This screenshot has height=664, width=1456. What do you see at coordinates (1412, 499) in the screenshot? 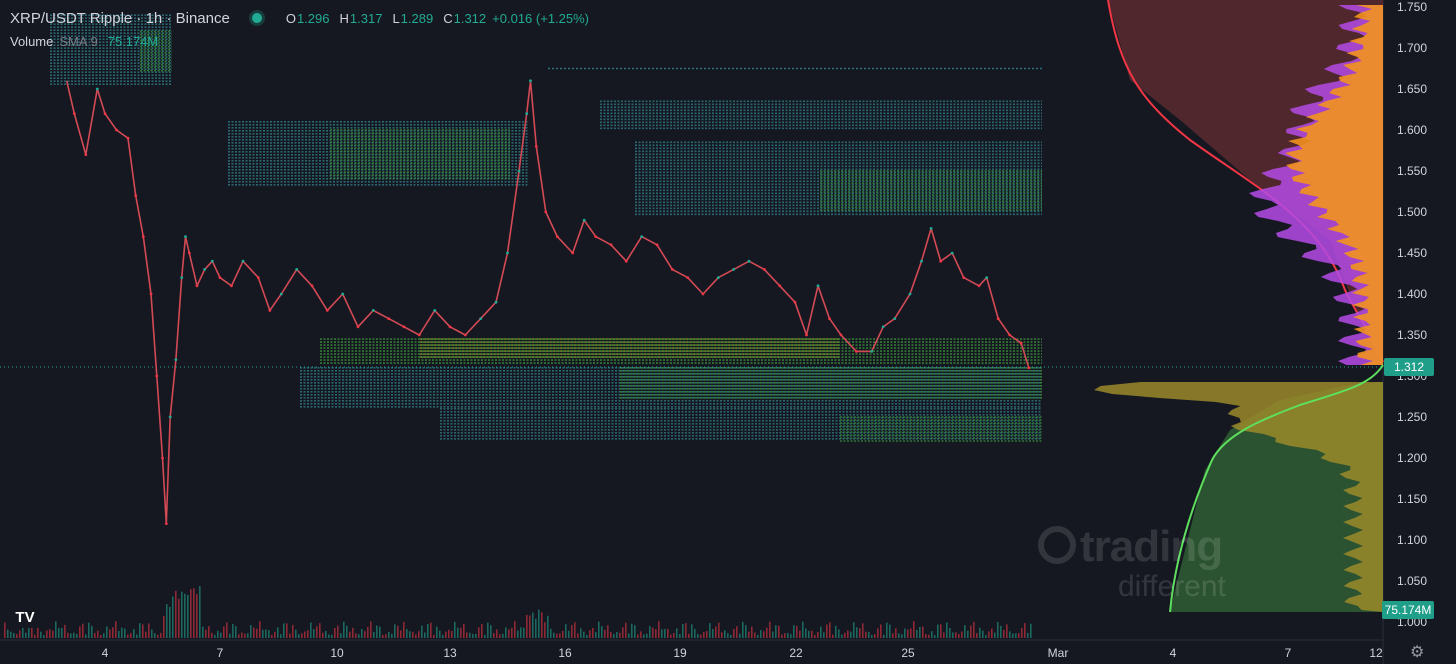
I see `y-tick-label: 1.150` at bounding box center [1412, 499].